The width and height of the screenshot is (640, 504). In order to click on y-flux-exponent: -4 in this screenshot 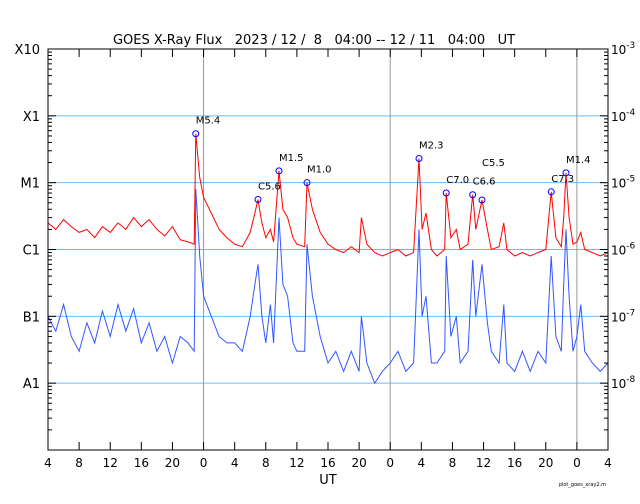, I will do `click(630, 113)`.